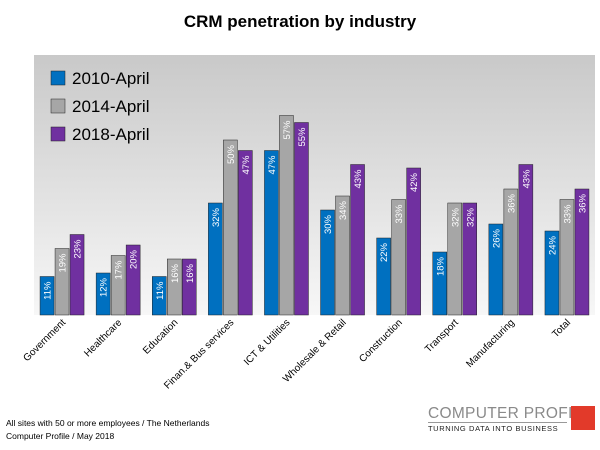 Image resolution: width=600 pixels, height=450 pixels. What do you see at coordinates (414, 182) in the screenshot?
I see `bar-value-label: 42%` at bounding box center [414, 182].